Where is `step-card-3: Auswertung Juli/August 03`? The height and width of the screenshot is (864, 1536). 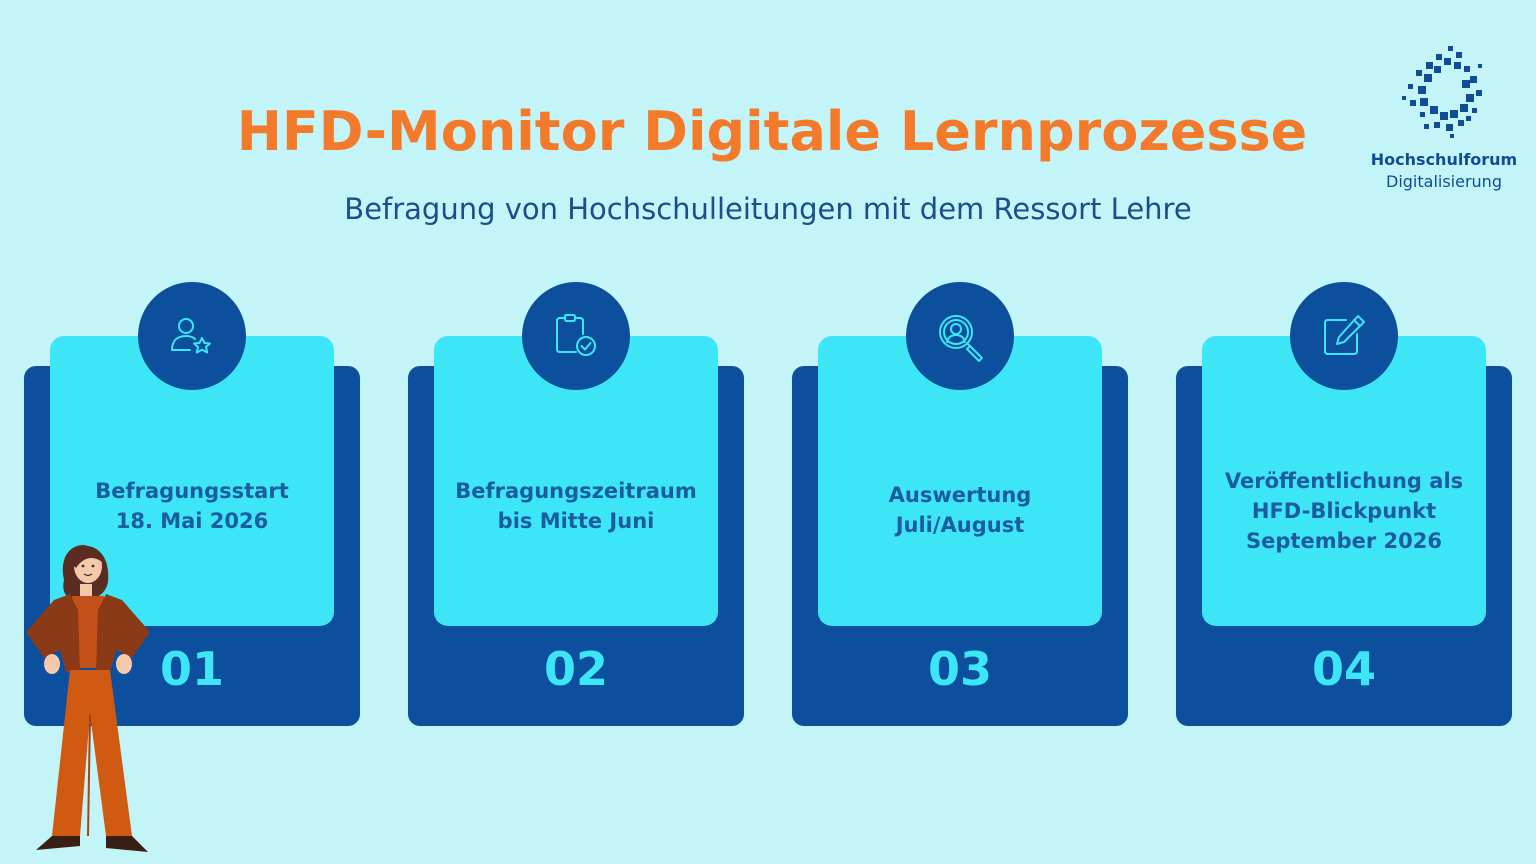
step-card-3: Auswertung Juli/August 03 is located at coordinates (960, 504).